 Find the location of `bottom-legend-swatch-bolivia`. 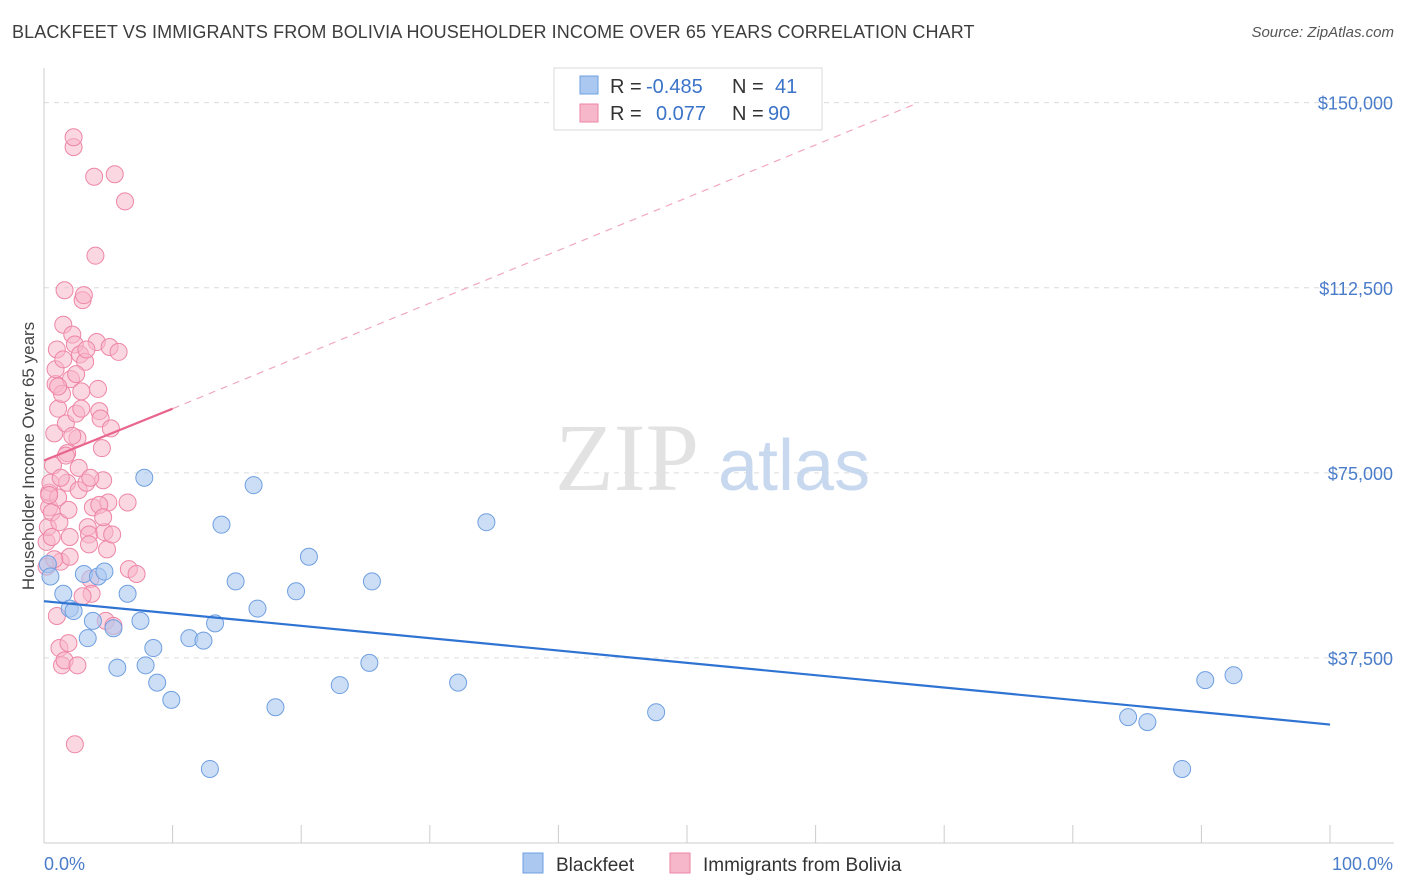

bottom-legend-swatch-bolivia is located at coordinates (680, 863).